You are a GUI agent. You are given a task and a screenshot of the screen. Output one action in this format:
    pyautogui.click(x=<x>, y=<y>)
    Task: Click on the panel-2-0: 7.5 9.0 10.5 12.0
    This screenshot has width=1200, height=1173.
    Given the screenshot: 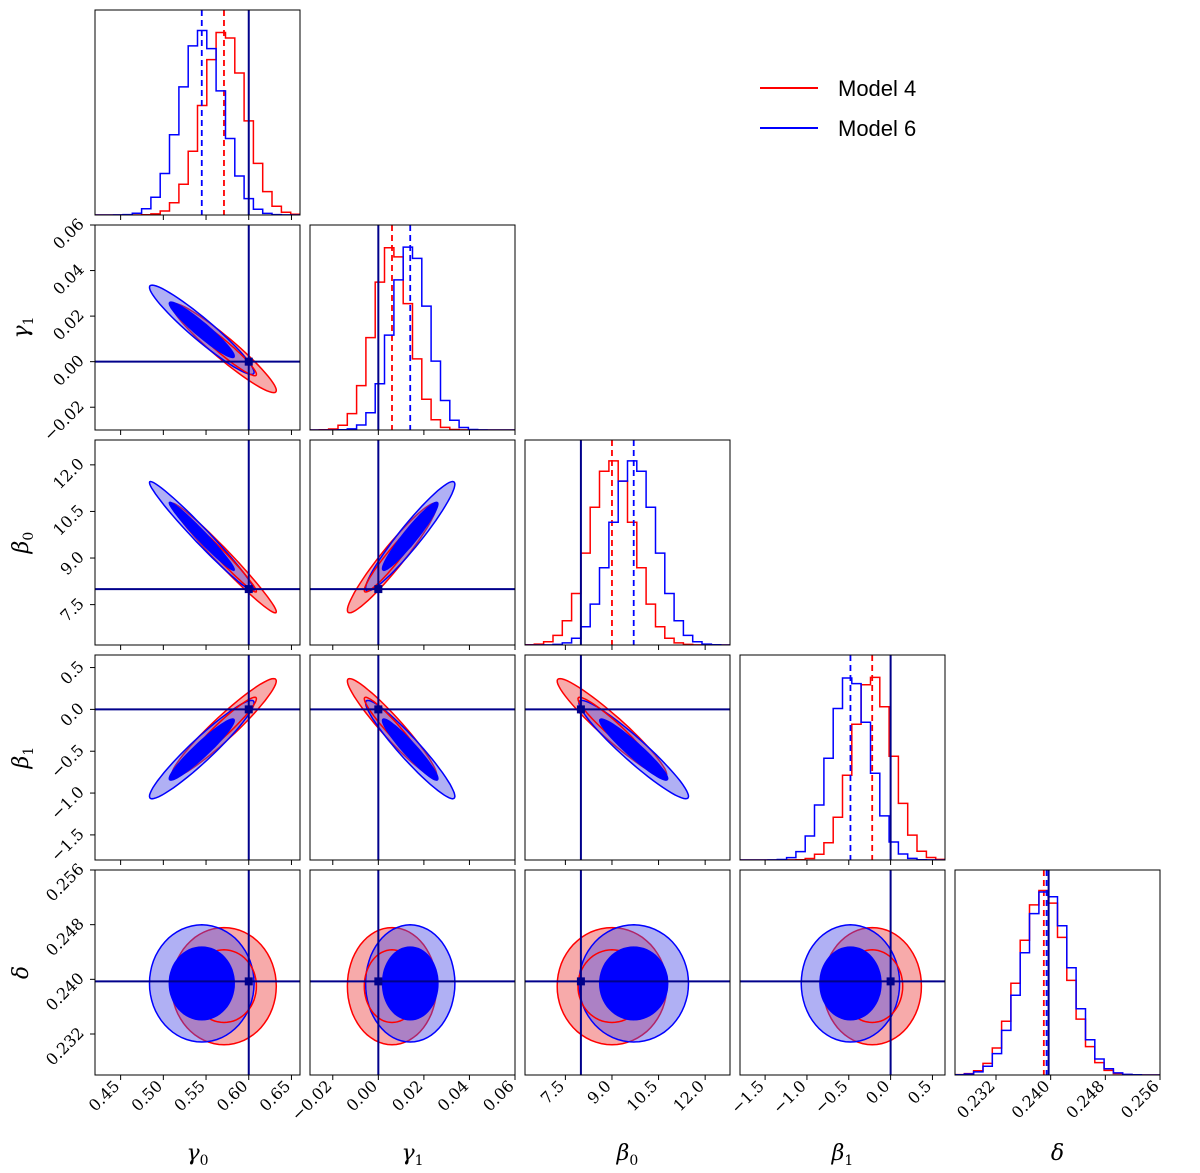 What is the action you would take?
    pyautogui.click(x=175, y=544)
    